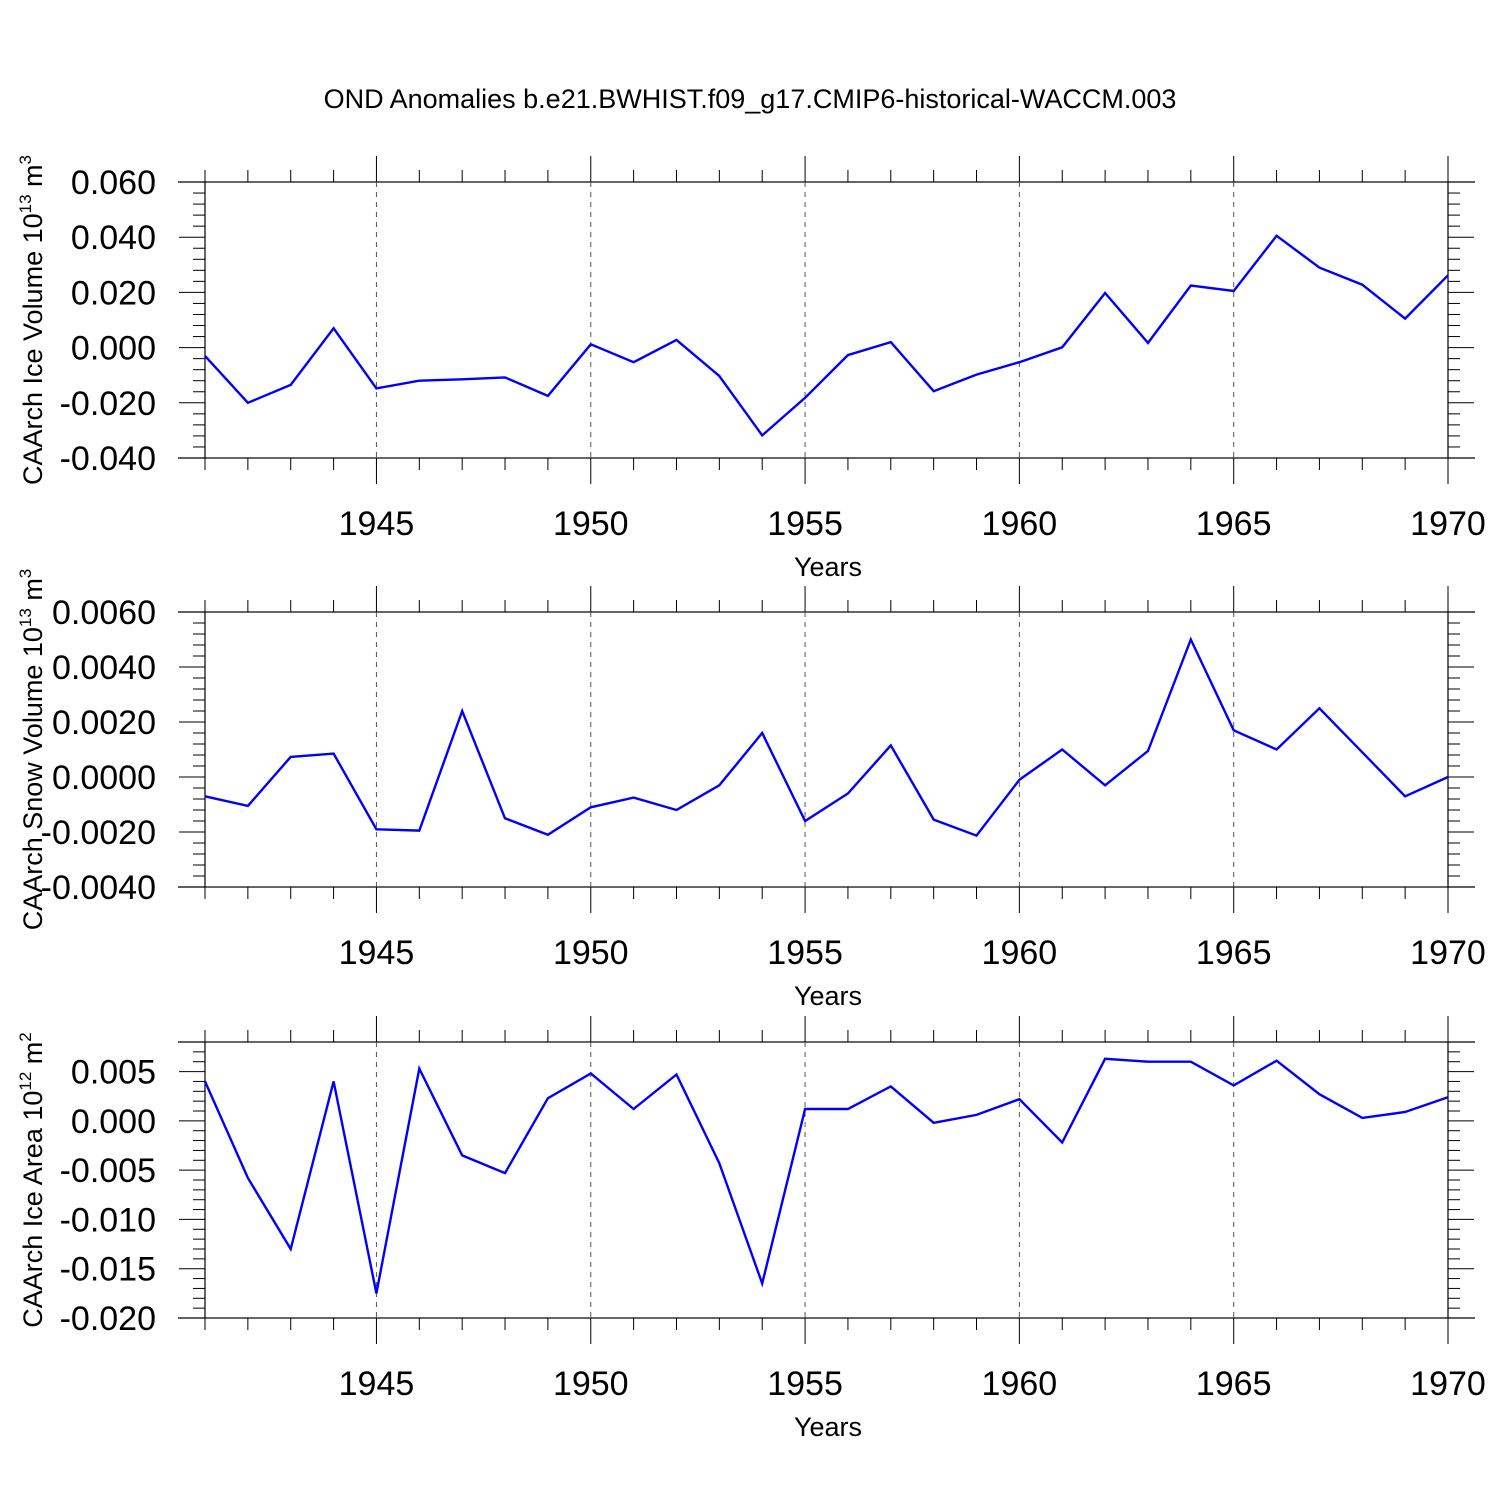 The width and height of the screenshot is (1500, 1500). Describe the element at coordinates (32, 750) in the screenshot. I see `y-axis-title: CAArch Snow Volume 1013 m3` at that location.